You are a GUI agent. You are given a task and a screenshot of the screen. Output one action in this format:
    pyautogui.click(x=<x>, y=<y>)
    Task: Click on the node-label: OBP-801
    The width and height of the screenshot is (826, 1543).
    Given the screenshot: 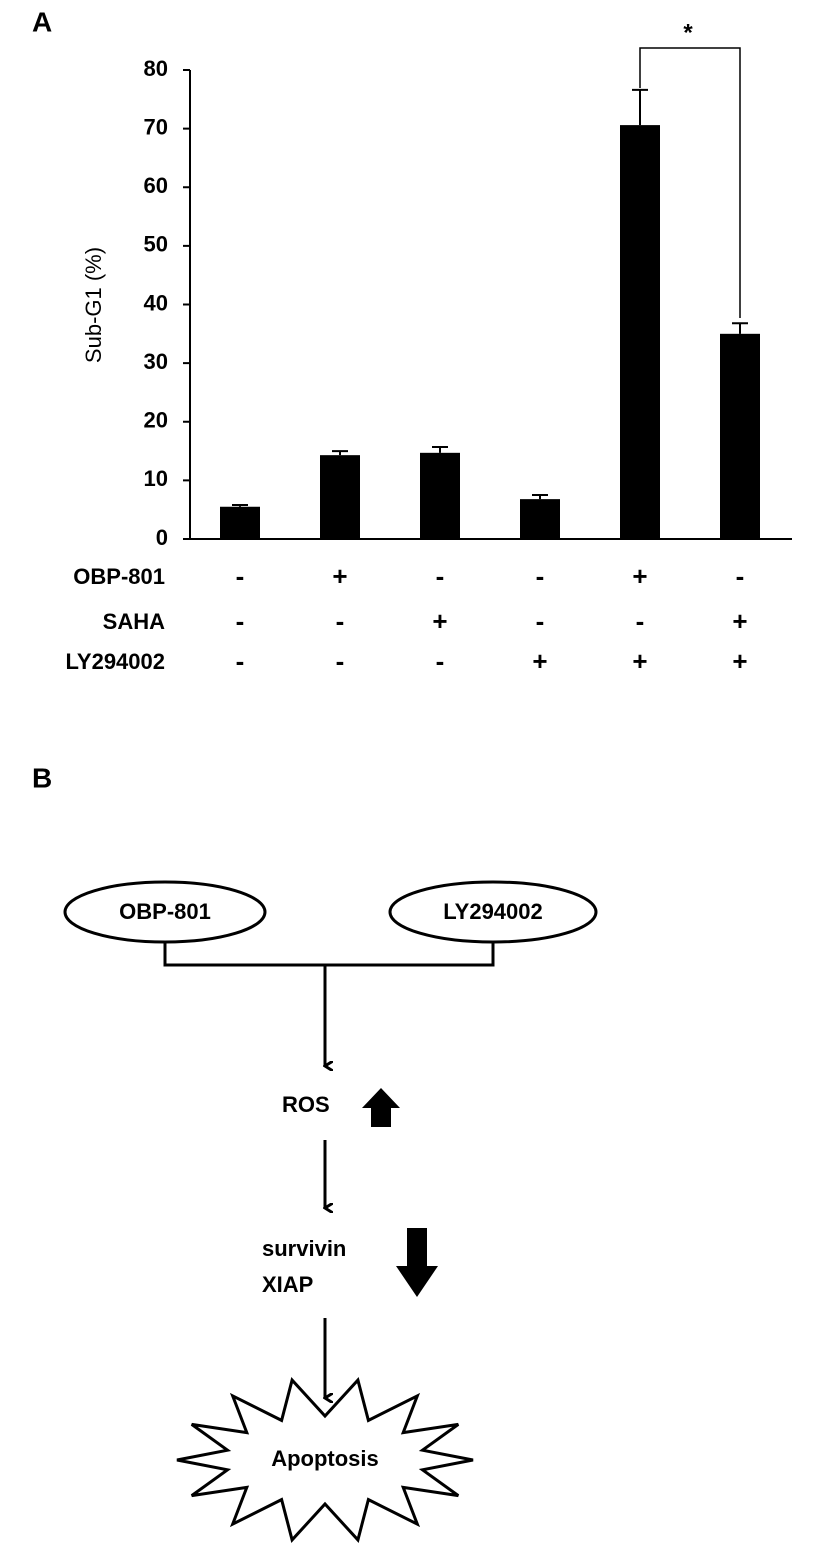 What is the action you would take?
    pyautogui.click(x=165, y=911)
    